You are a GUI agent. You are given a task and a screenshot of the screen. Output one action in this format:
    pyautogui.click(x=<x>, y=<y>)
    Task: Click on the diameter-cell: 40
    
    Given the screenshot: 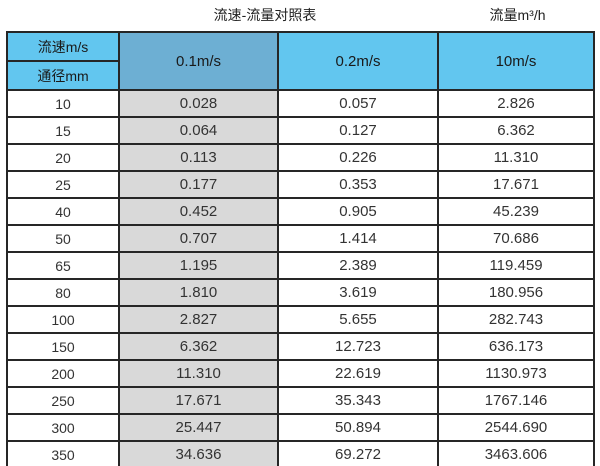 What is the action you would take?
    pyautogui.click(x=63, y=211)
    